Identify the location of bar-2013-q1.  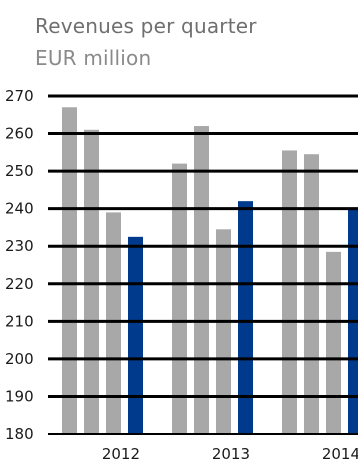
(179, 298).